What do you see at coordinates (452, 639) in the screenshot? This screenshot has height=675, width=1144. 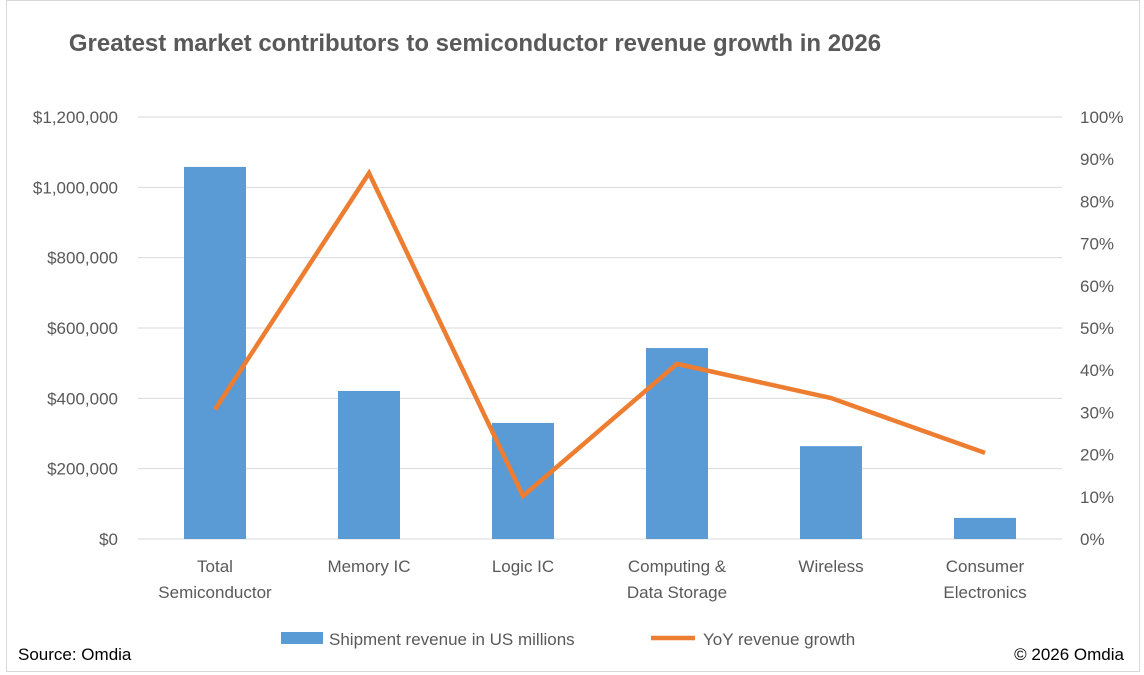 I see `legend-label: Shipment revenue in US millions` at bounding box center [452, 639].